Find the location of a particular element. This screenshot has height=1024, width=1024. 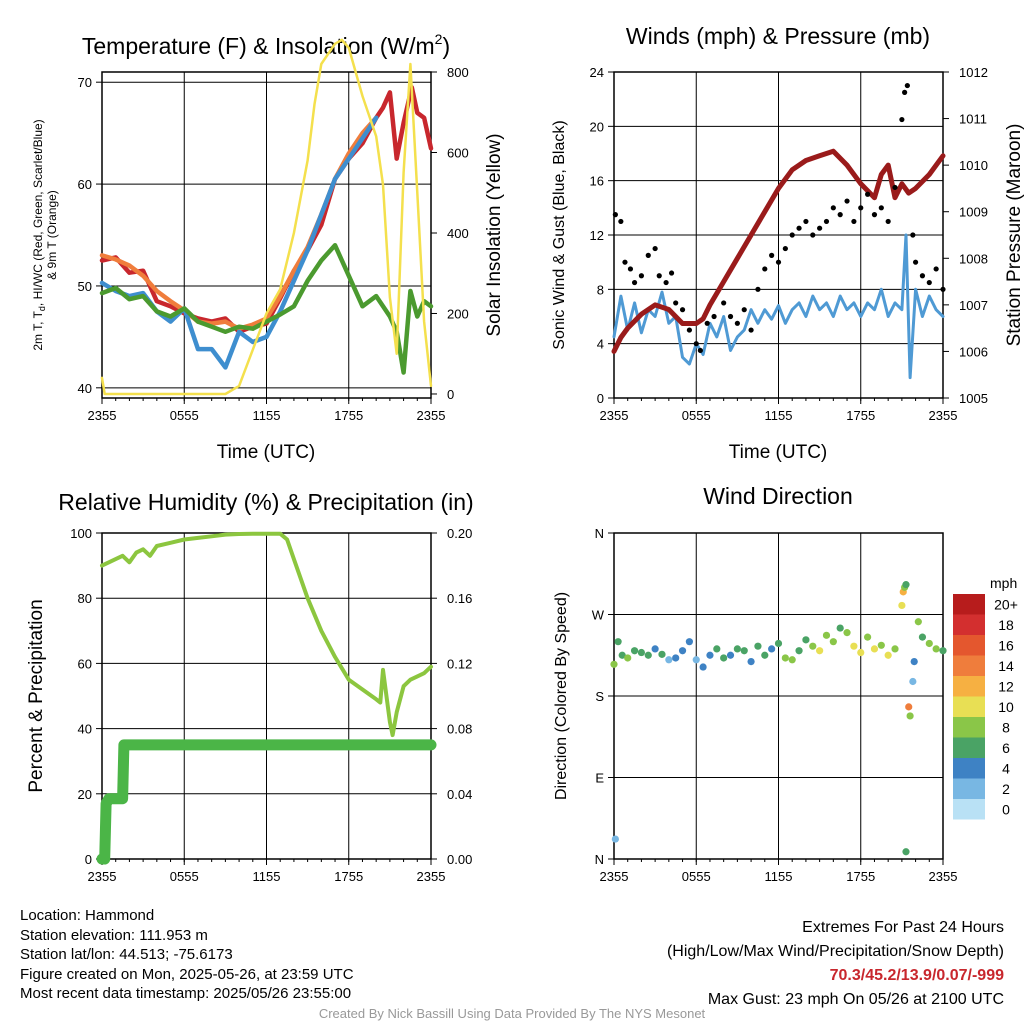

temperature-ytick-label: 50 is located at coordinates (85, 286).